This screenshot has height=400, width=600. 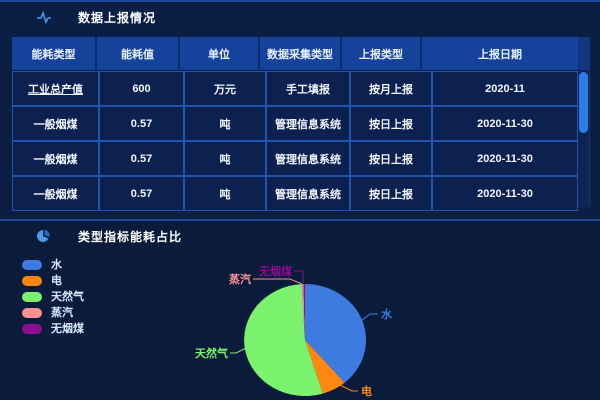 I want to click on legend-item: 无烟煤, so click(x=53, y=329).